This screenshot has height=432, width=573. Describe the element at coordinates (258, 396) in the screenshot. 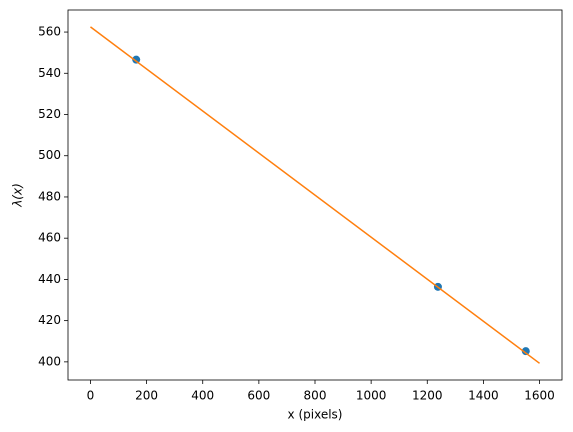

I see `x-tick-label: 600` at that location.